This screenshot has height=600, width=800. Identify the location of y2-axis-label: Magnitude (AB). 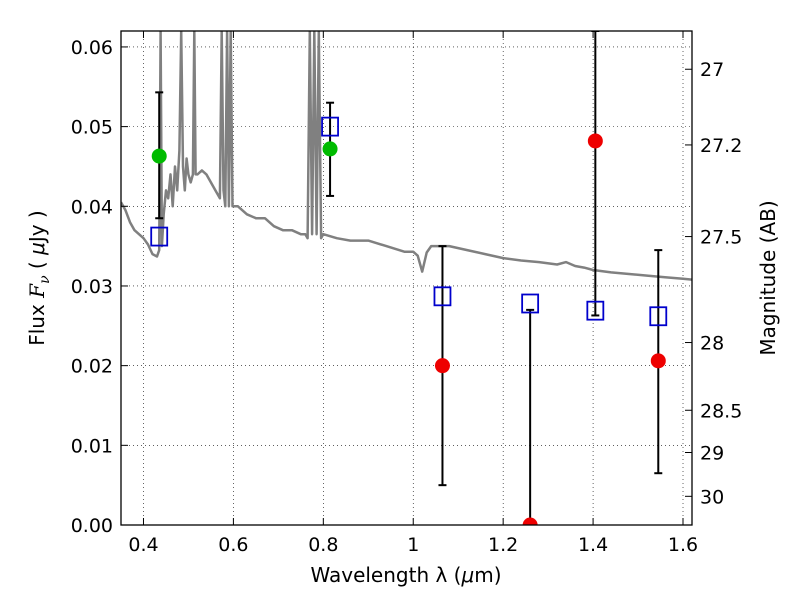
(768, 277).